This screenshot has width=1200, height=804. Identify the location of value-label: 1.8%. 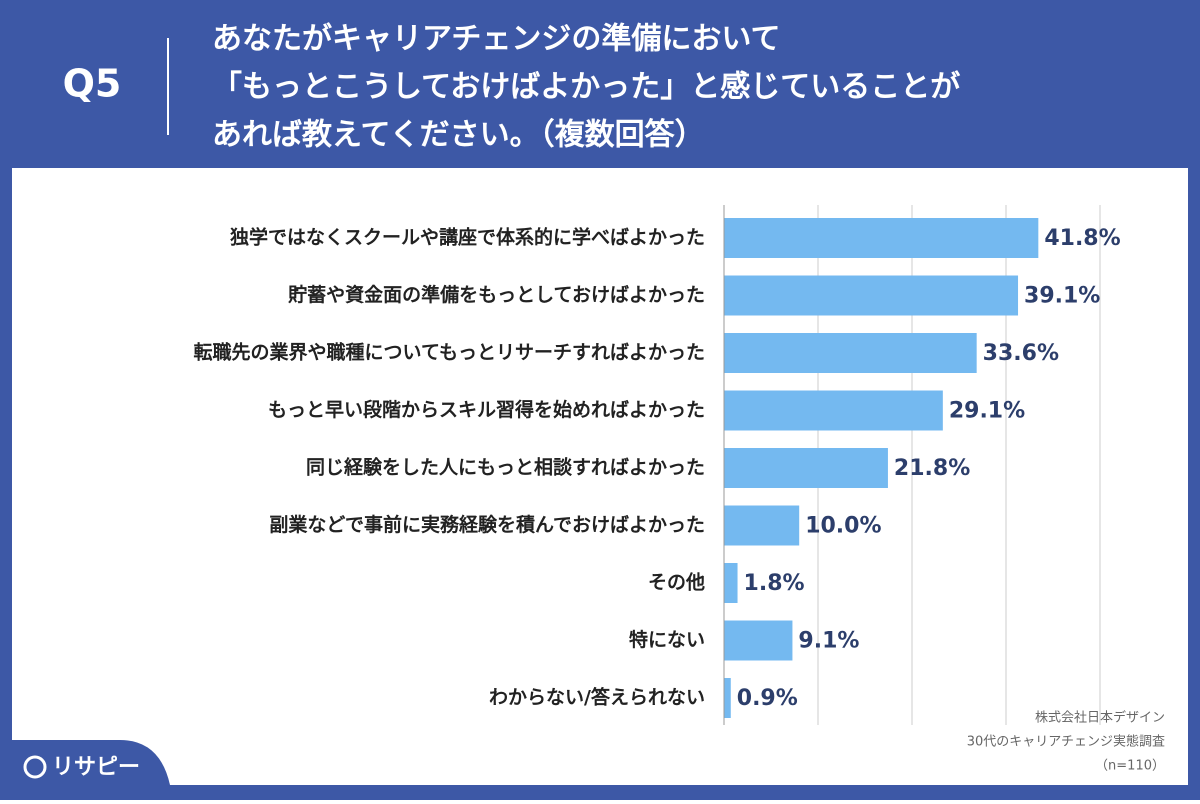
(774, 583).